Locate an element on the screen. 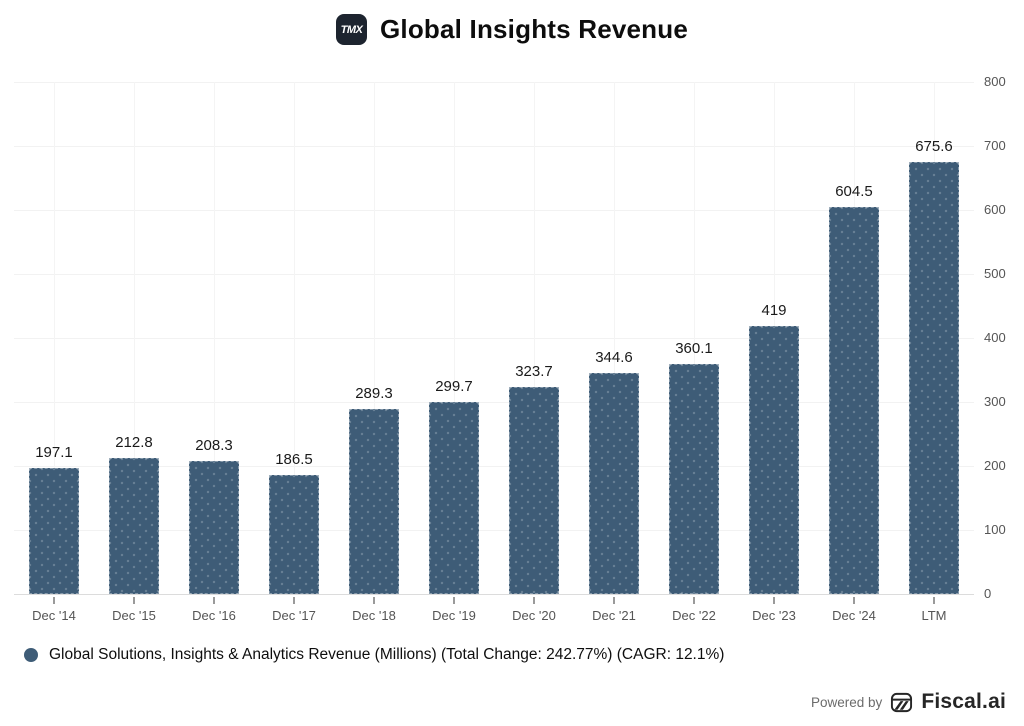 Image resolution: width=1024 pixels, height=726 pixels. y-axis-tick-label: 600 is located at coordinates (995, 209).